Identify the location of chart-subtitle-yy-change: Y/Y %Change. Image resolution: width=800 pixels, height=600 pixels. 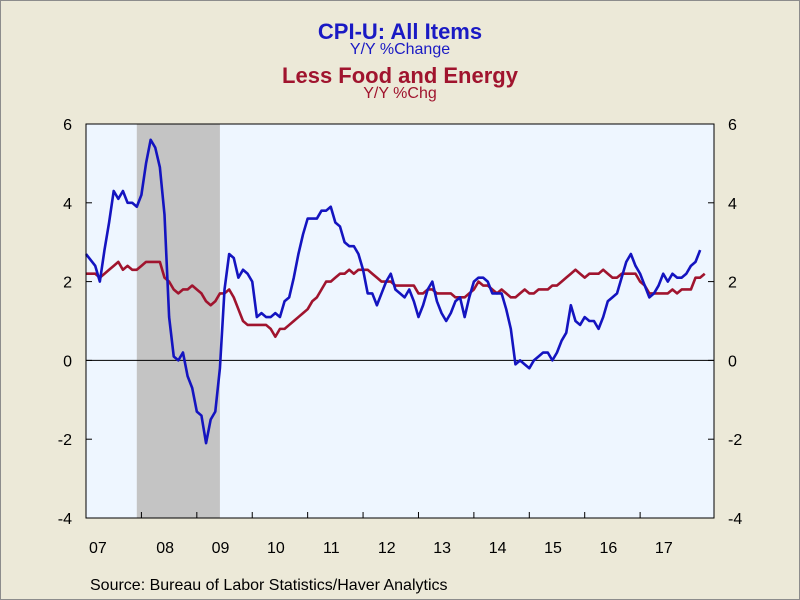
(400, 49).